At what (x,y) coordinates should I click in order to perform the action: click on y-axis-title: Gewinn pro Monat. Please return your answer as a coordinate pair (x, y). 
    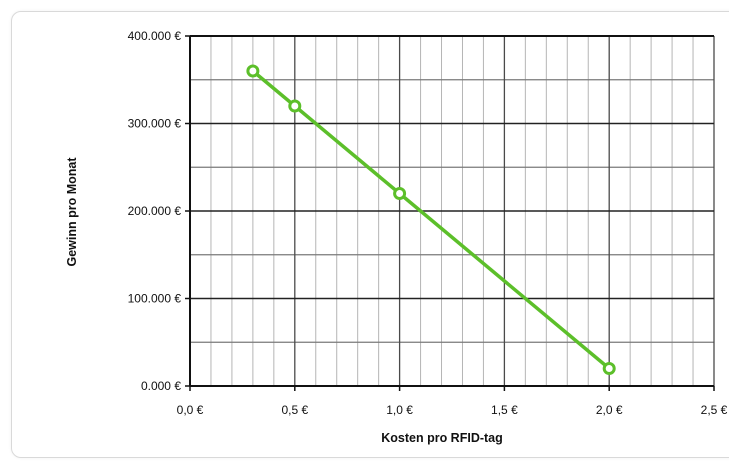
    Looking at the image, I should click on (72, 212).